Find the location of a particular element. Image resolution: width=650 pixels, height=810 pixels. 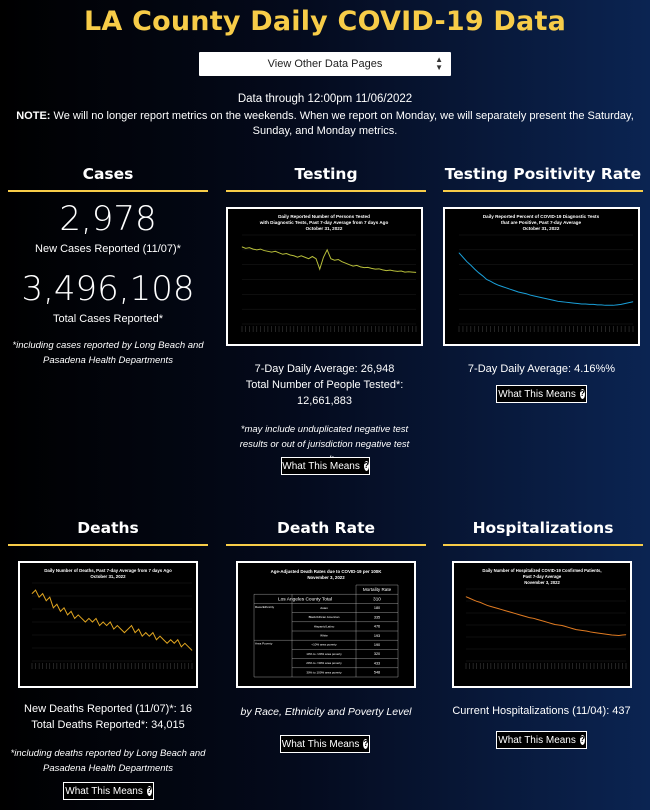

positivity-what-this-means-button: What This Means? is located at coordinates (541, 394).